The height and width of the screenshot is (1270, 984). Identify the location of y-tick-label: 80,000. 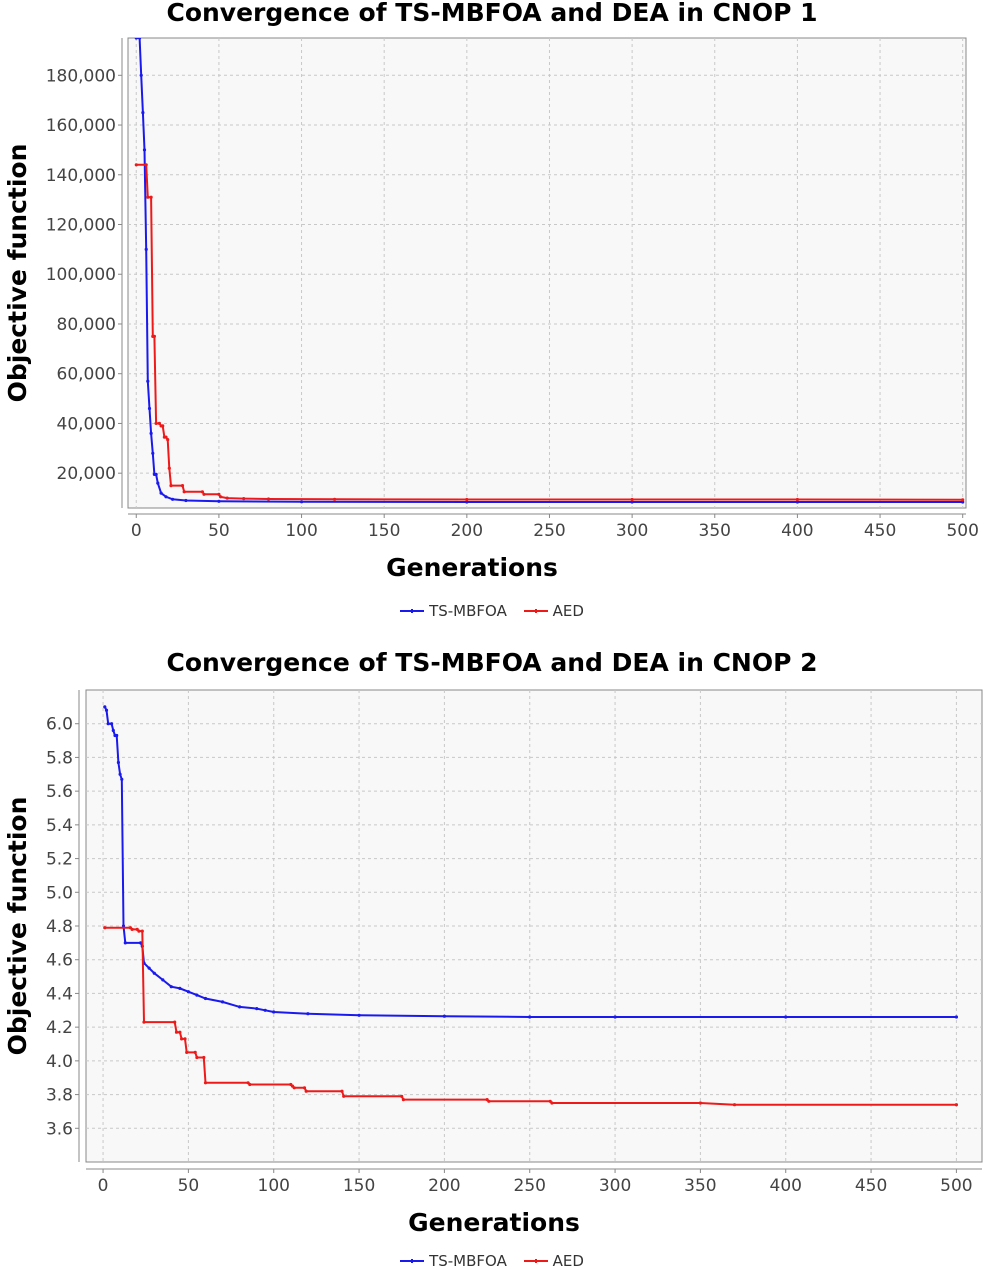
(86, 325).